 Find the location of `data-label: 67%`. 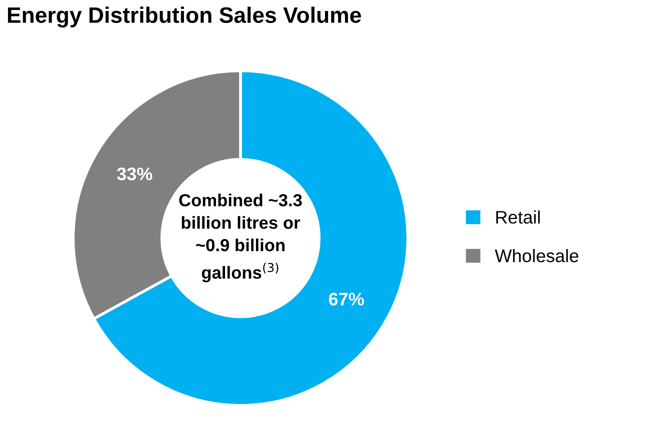

data-label: 67% is located at coordinates (346, 299).